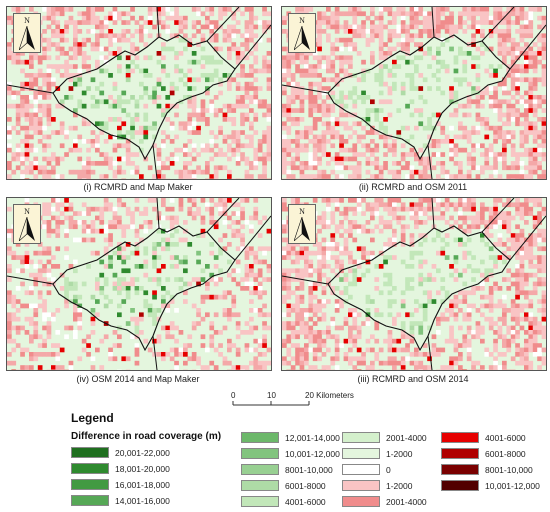  I want to click on legend-label: 14,001-16,000, so click(142, 500).